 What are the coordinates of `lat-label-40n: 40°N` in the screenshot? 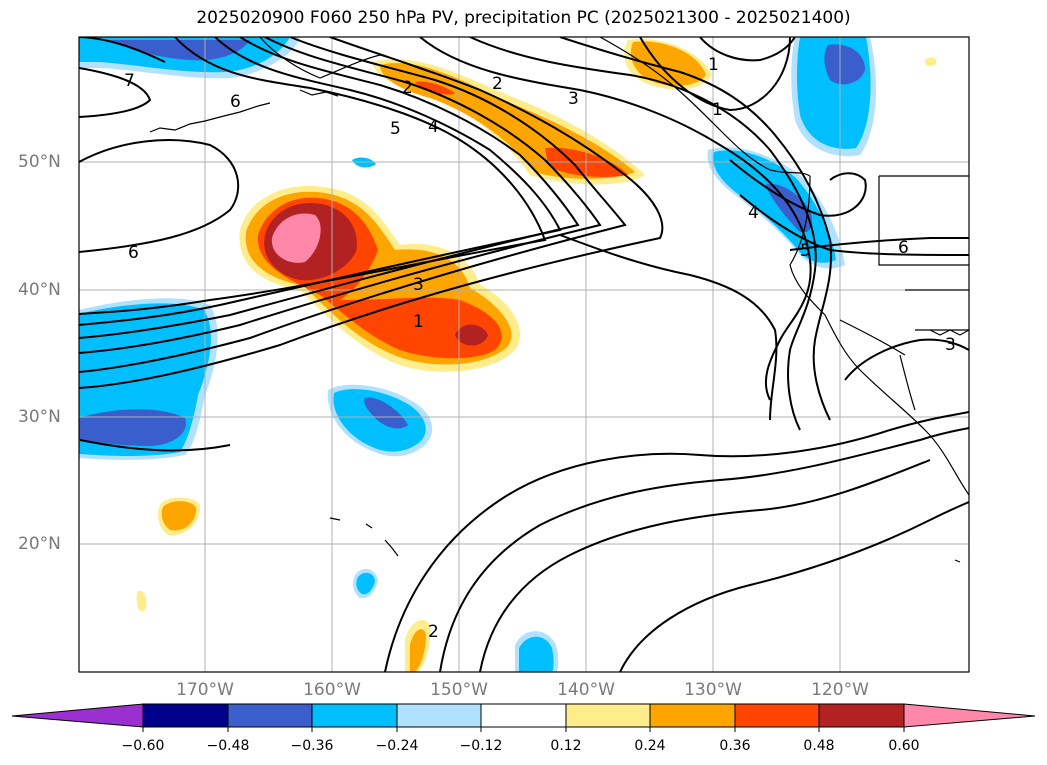 It's located at (39, 290).